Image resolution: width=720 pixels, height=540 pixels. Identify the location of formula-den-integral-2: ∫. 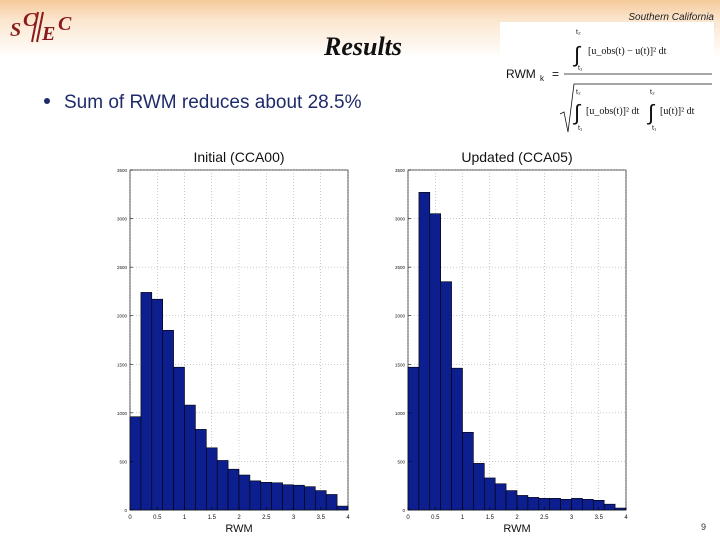
(651, 112).